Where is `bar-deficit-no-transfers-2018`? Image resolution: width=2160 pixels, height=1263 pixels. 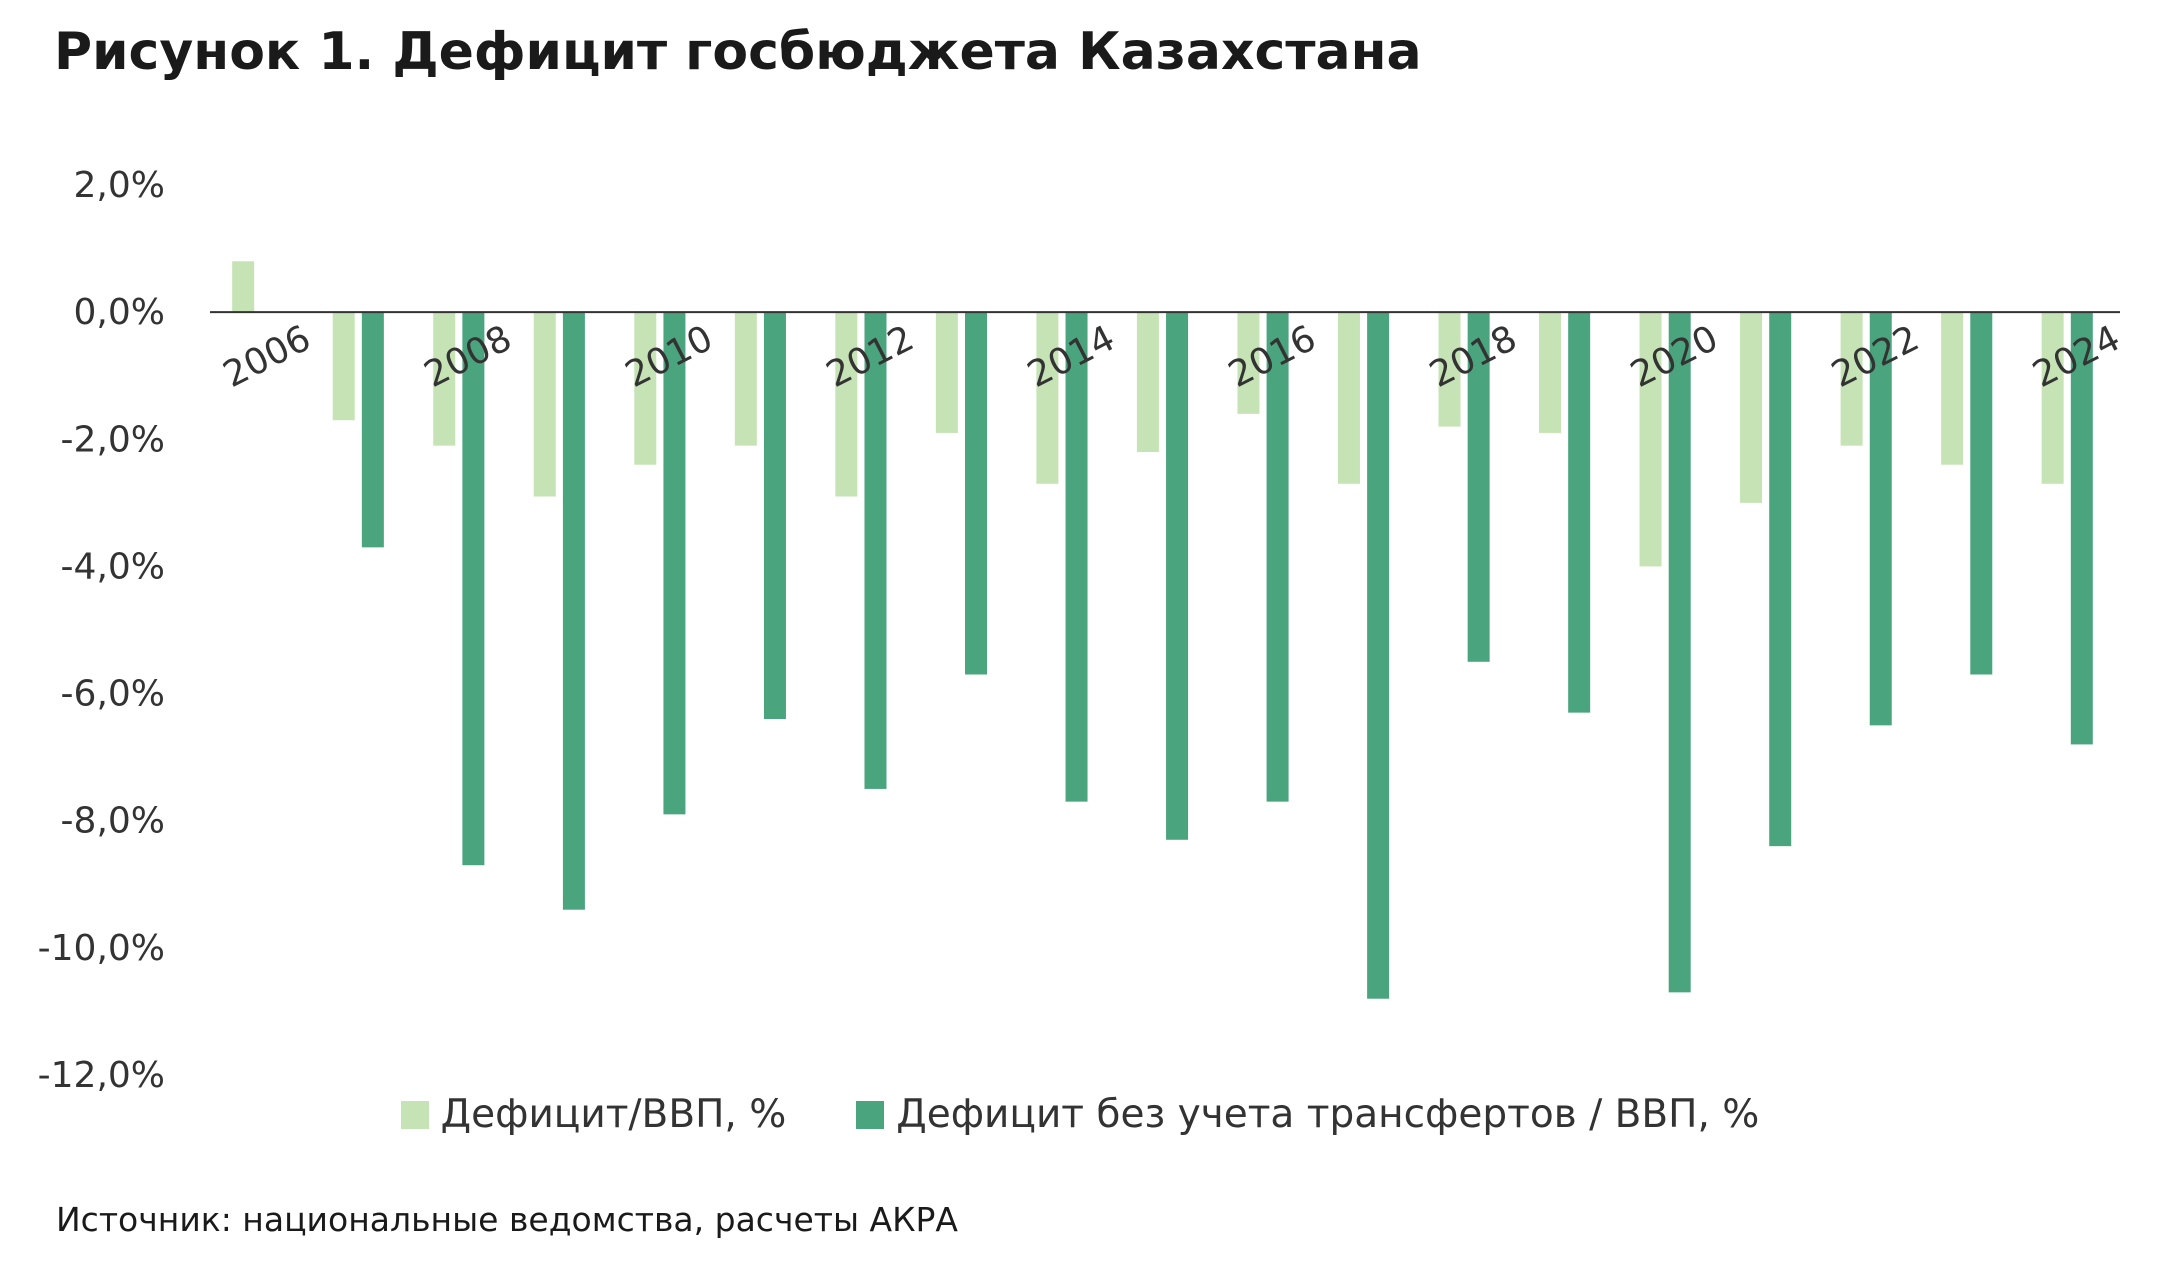 bar-deficit-no-transfers-2018 is located at coordinates (1478, 487).